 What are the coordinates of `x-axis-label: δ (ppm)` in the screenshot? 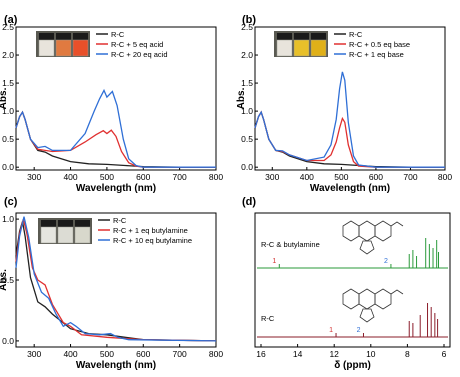 It's located at (352, 365).